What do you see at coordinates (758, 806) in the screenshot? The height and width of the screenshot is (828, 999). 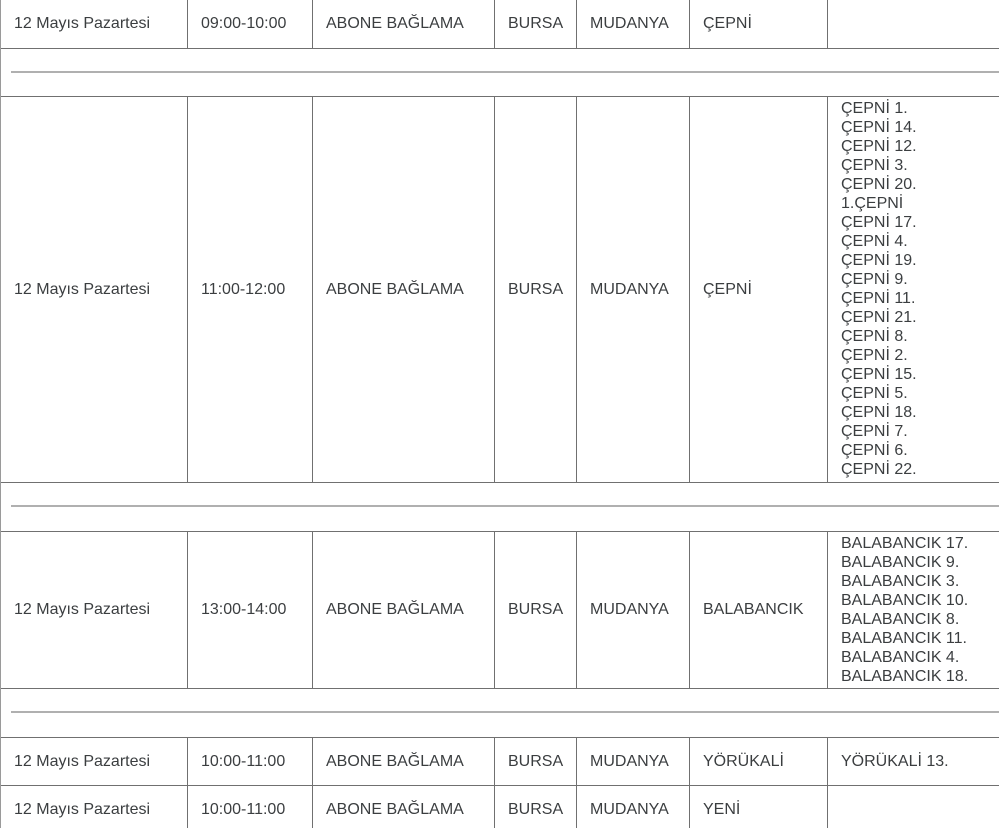 I see `cell-neighborhood: YENİ` at bounding box center [758, 806].